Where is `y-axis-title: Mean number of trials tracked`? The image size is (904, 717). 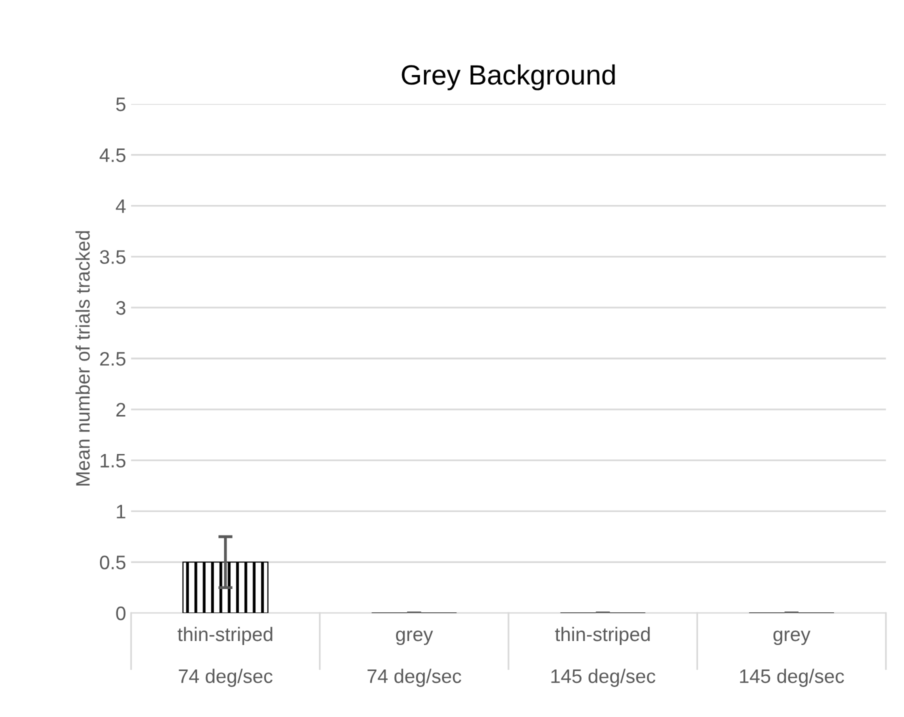
y-axis-title: Mean number of trials tracked is located at coordinates (83, 358).